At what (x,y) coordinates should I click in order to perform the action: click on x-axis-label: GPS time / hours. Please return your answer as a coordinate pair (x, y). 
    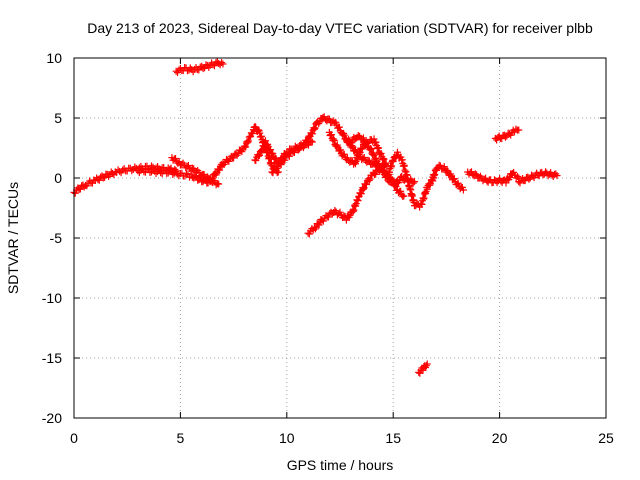
    Looking at the image, I should click on (340, 465).